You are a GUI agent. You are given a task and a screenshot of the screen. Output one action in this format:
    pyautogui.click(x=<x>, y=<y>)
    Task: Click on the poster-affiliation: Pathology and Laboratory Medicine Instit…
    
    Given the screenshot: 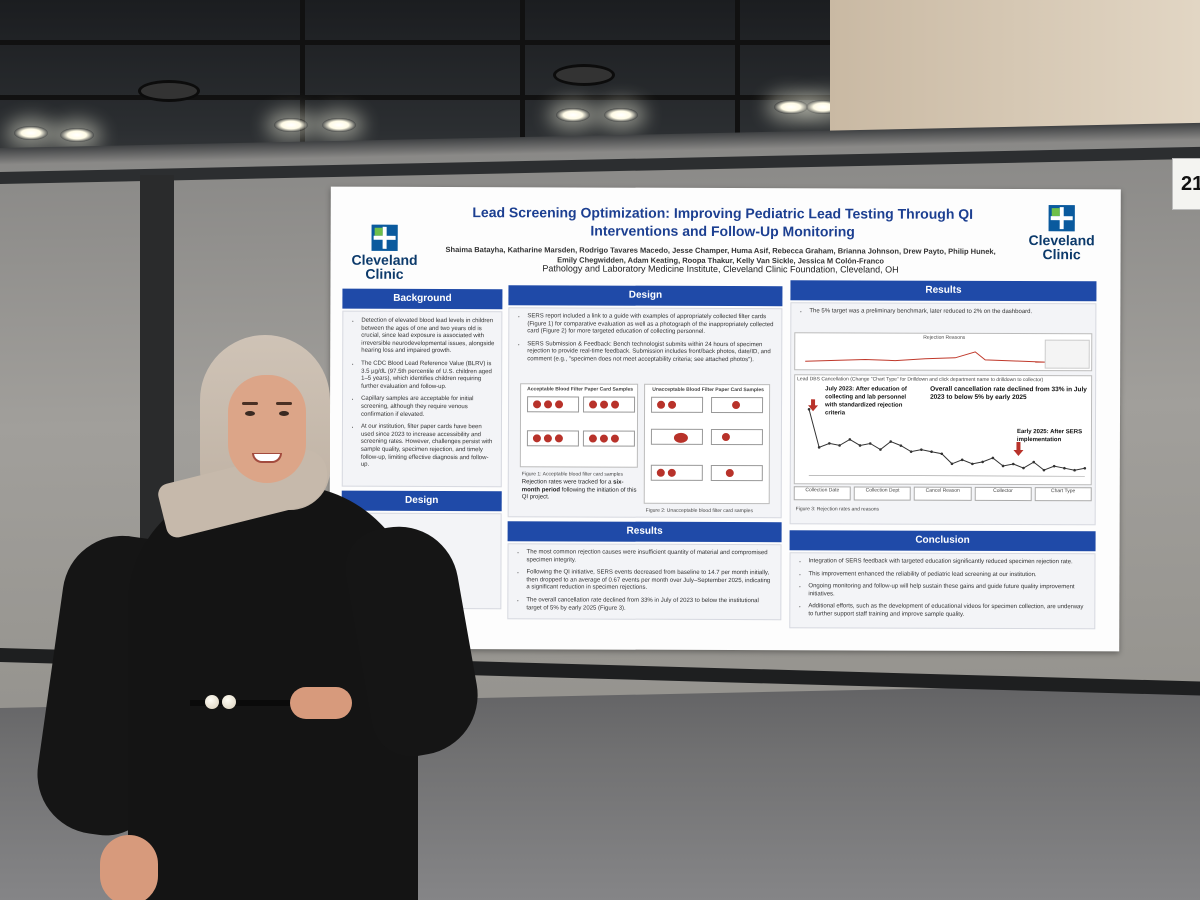 What is the action you would take?
    pyautogui.click(x=720, y=269)
    